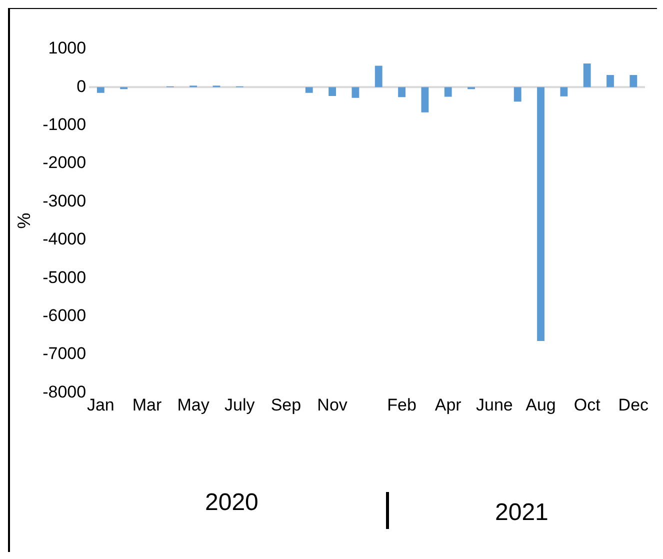 Image resolution: width=663 pixels, height=559 pixels. I want to click on y-tick-label: 0, so click(81, 86).